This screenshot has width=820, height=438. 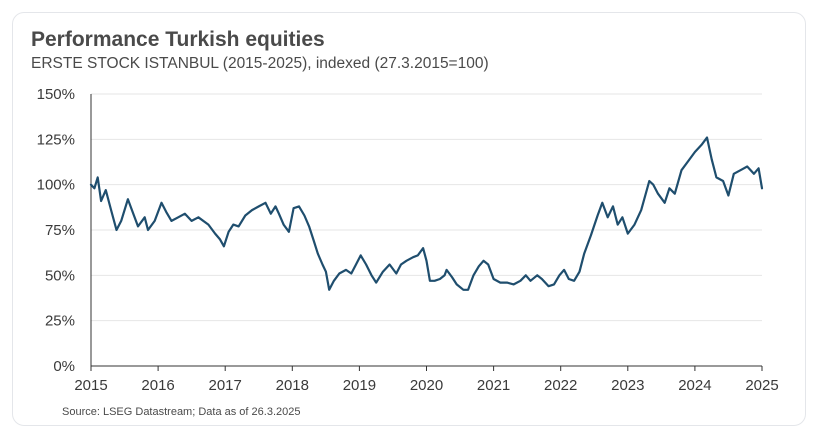 What do you see at coordinates (60, 275) in the screenshot?
I see `y-tick-label: 50%` at bounding box center [60, 275].